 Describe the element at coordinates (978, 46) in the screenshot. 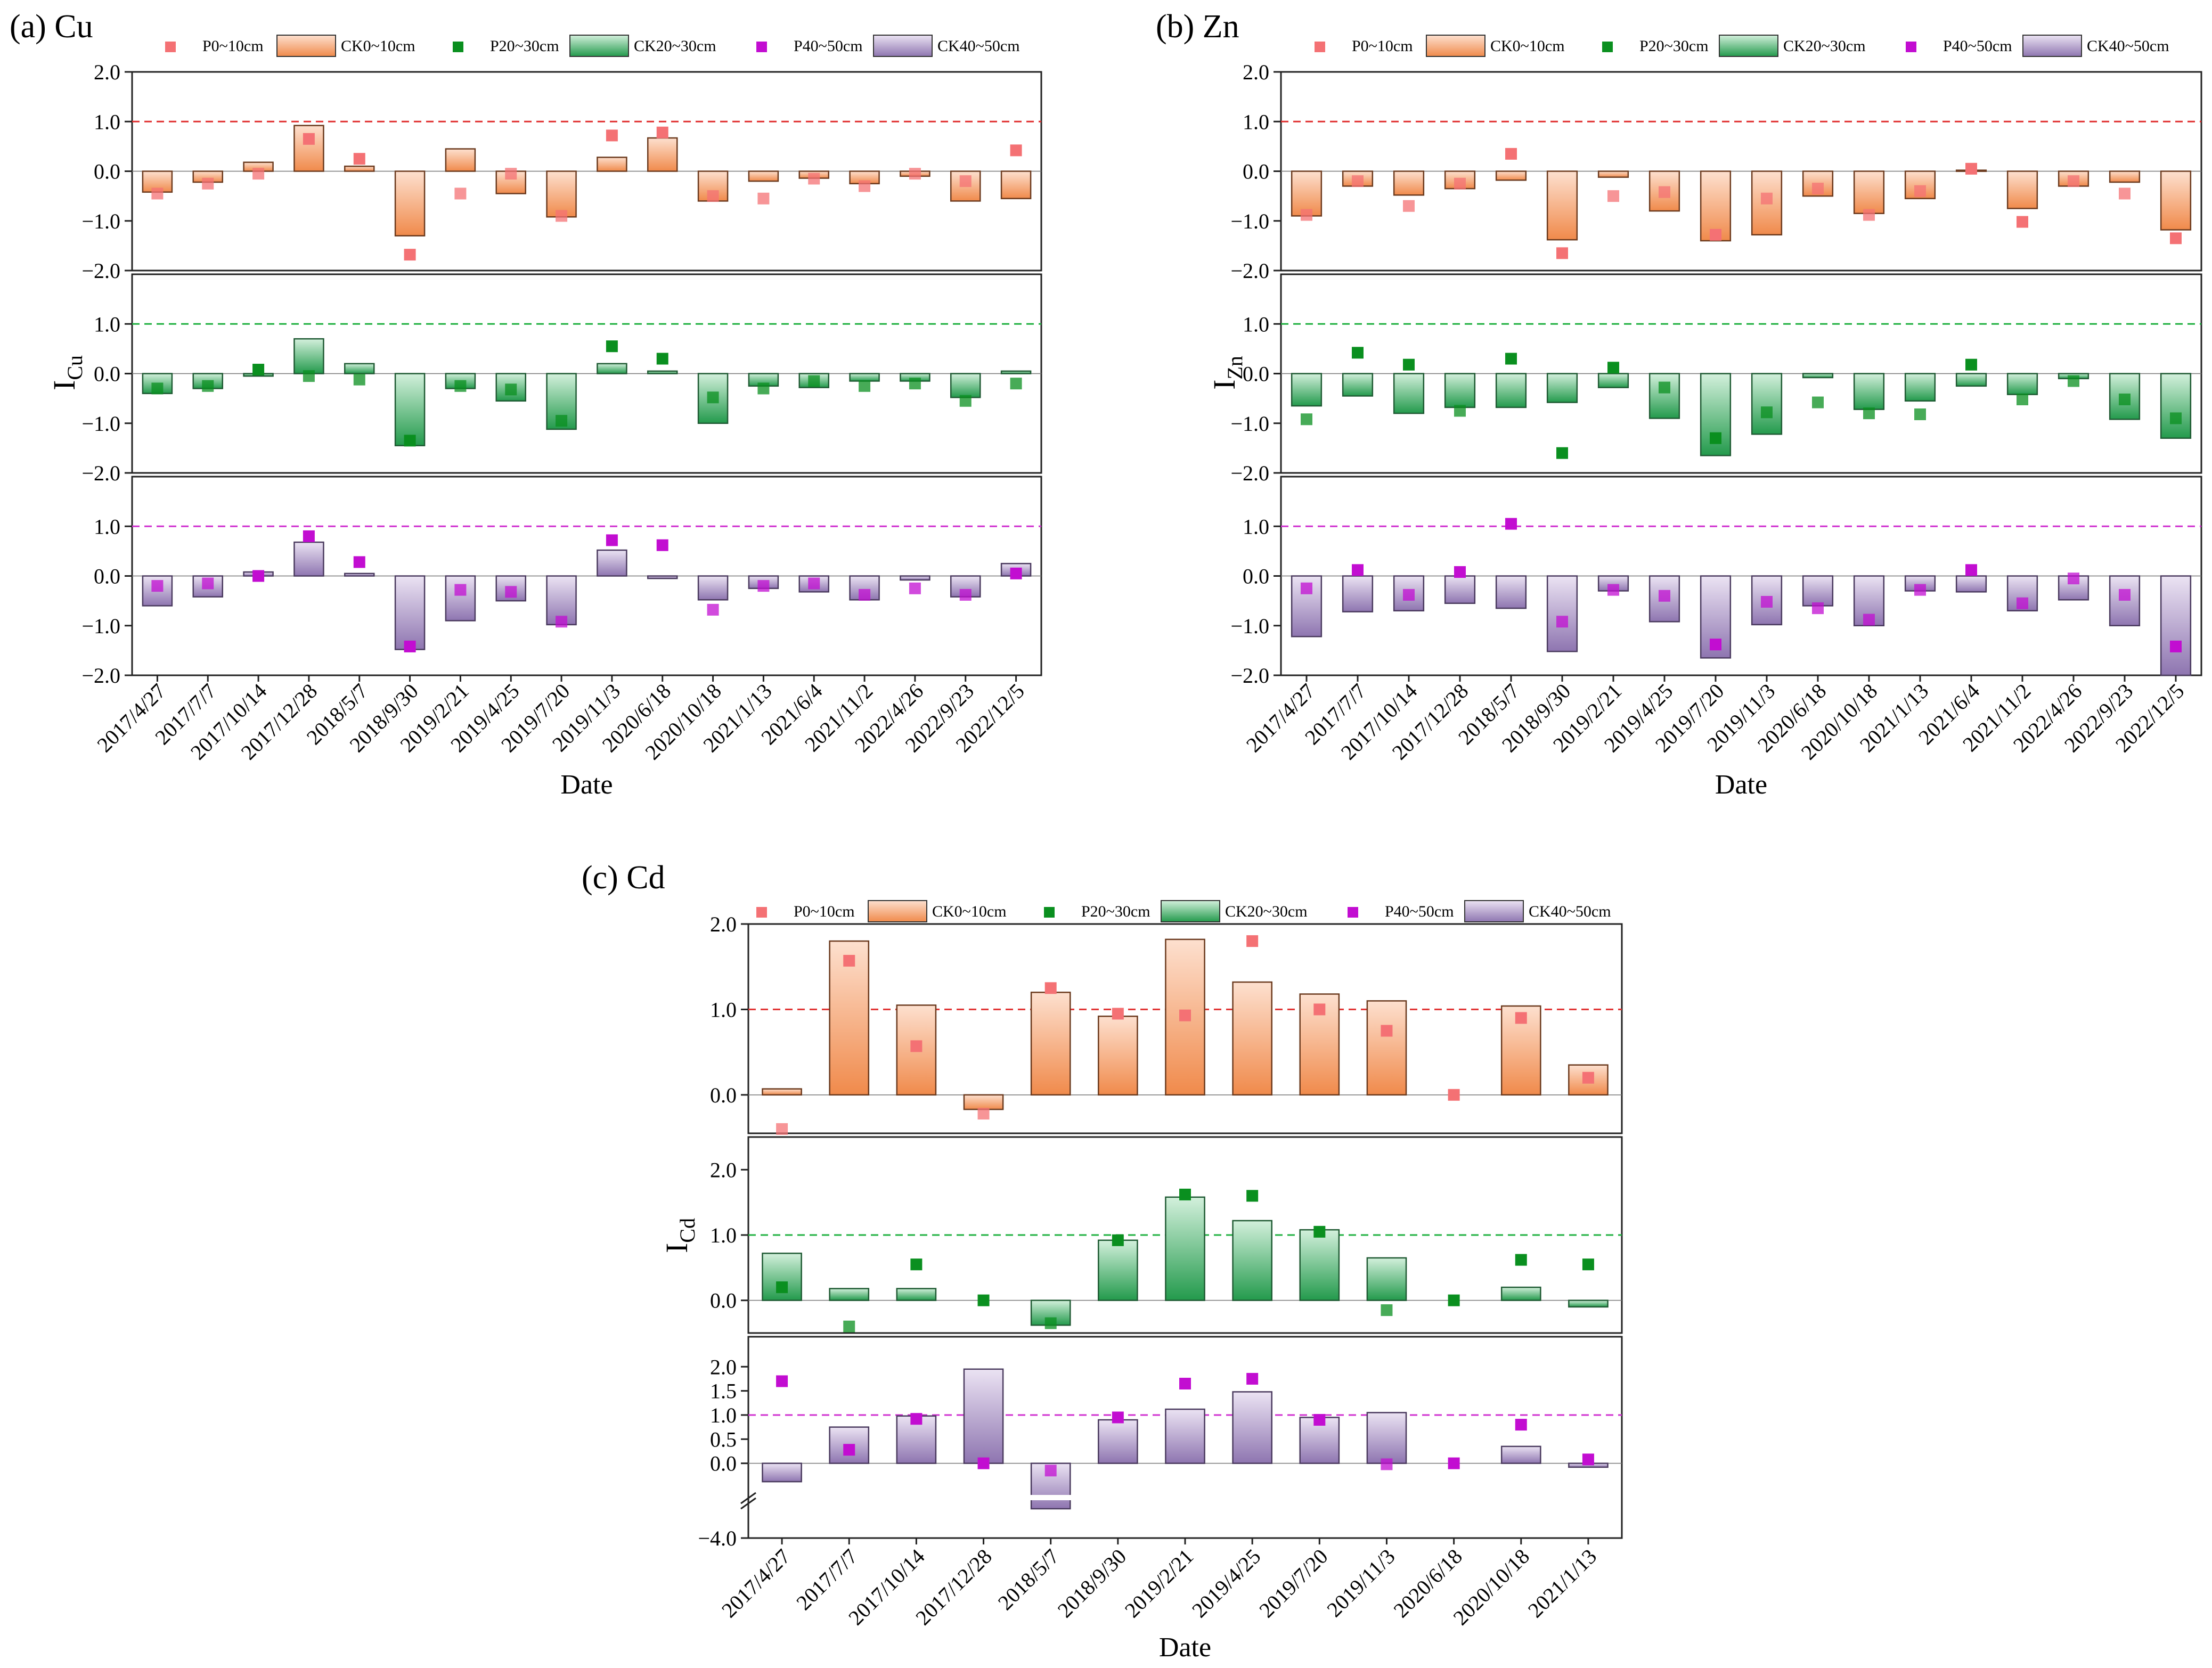

I see `legend-label-CK40: CK40~50cm` at that location.